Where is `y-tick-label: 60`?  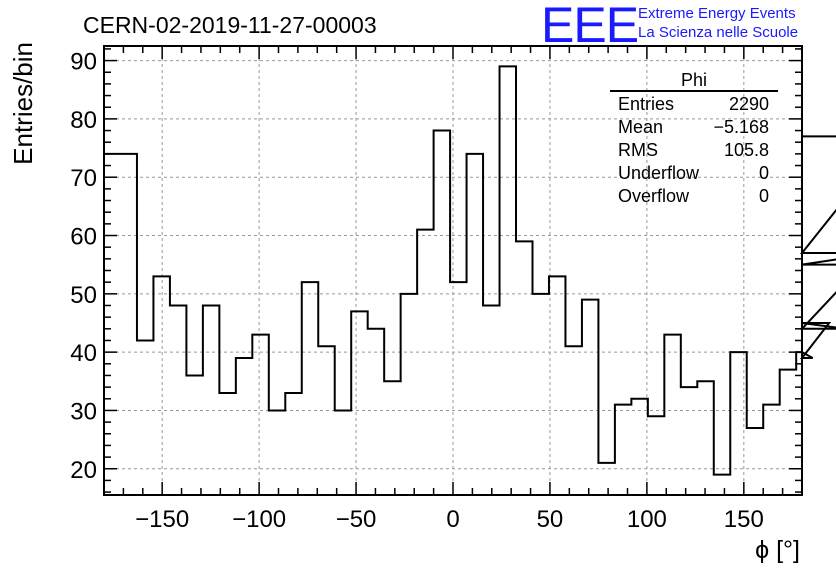 y-tick-label: 60 is located at coordinates (83, 237).